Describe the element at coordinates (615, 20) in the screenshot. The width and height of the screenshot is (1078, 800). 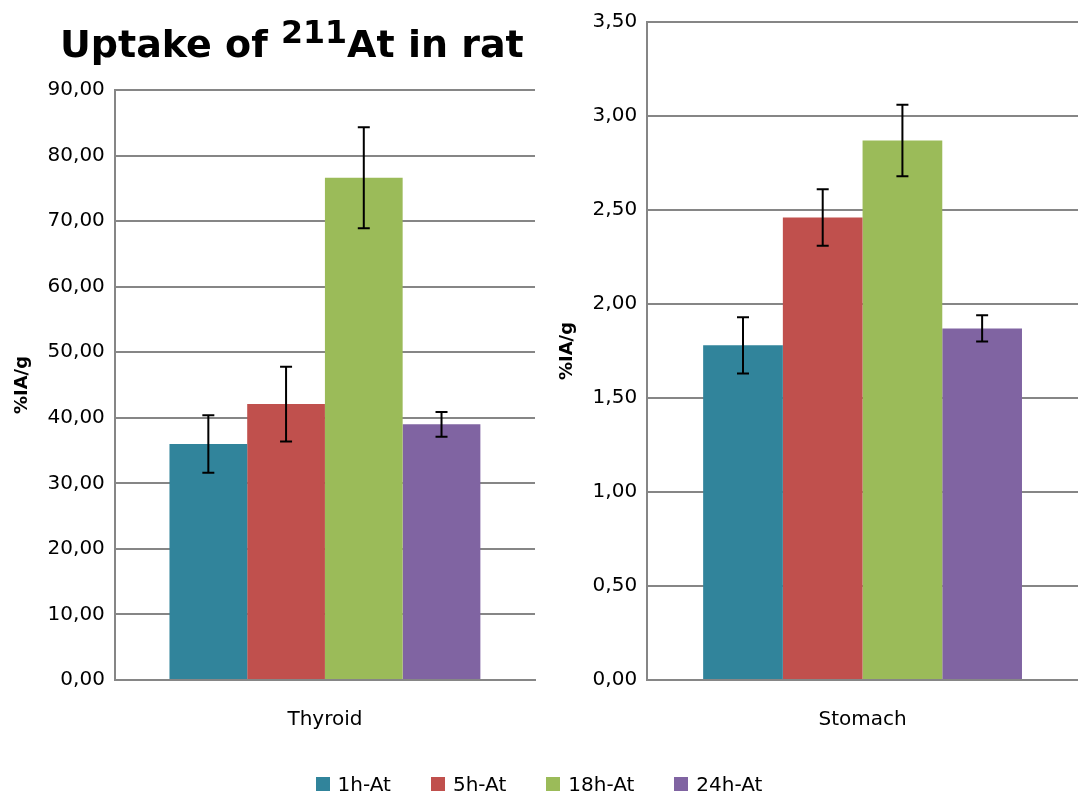
I see `y-tick-label: 3,50` at that location.